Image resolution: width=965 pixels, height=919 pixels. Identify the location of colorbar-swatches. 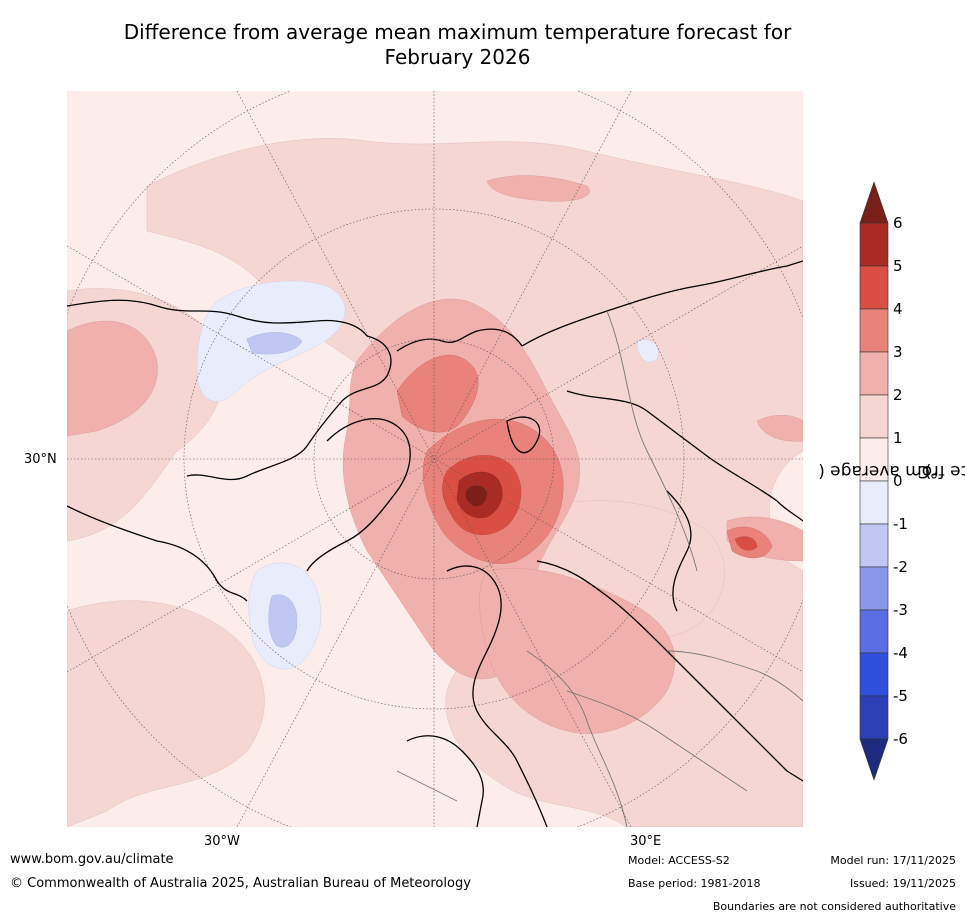
(874, 481).